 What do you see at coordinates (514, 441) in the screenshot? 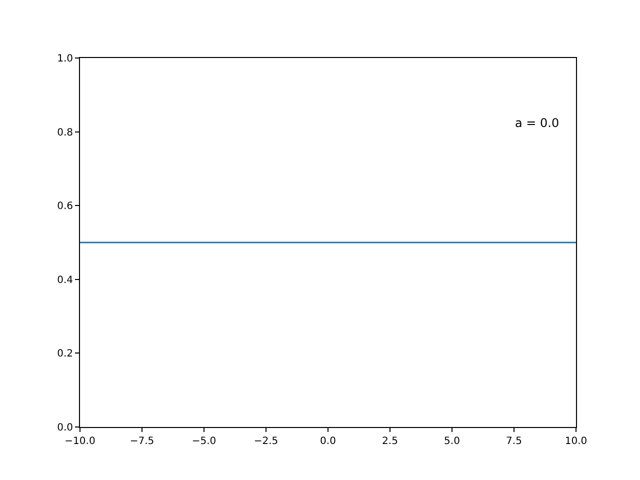
I see `x-tick-label: 7.5` at bounding box center [514, 441].